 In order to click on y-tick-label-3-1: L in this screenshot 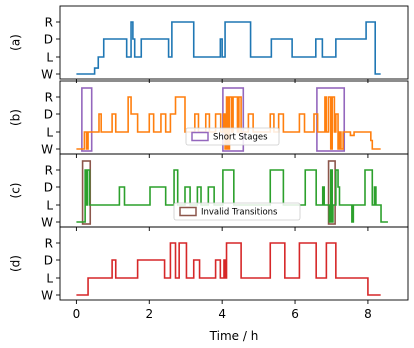, I will do `click(49, 279)`.